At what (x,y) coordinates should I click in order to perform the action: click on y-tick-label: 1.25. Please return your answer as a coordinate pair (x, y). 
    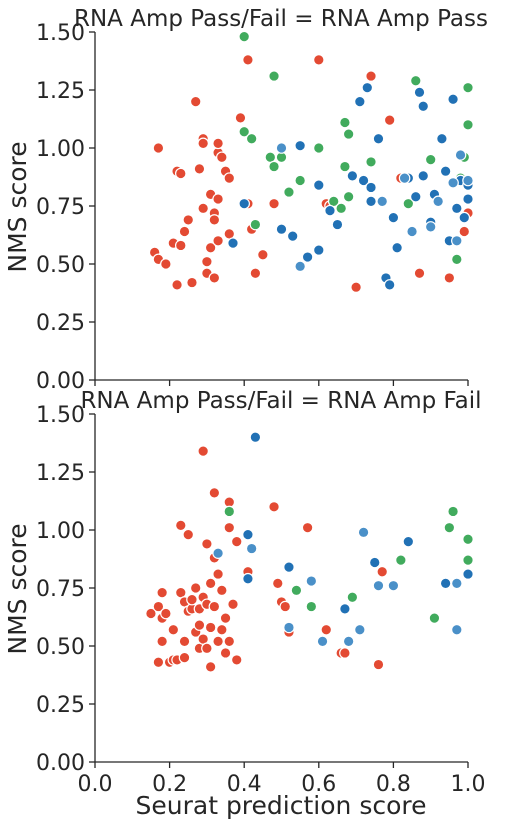
    Looking at the image, I should click on (60, 91).